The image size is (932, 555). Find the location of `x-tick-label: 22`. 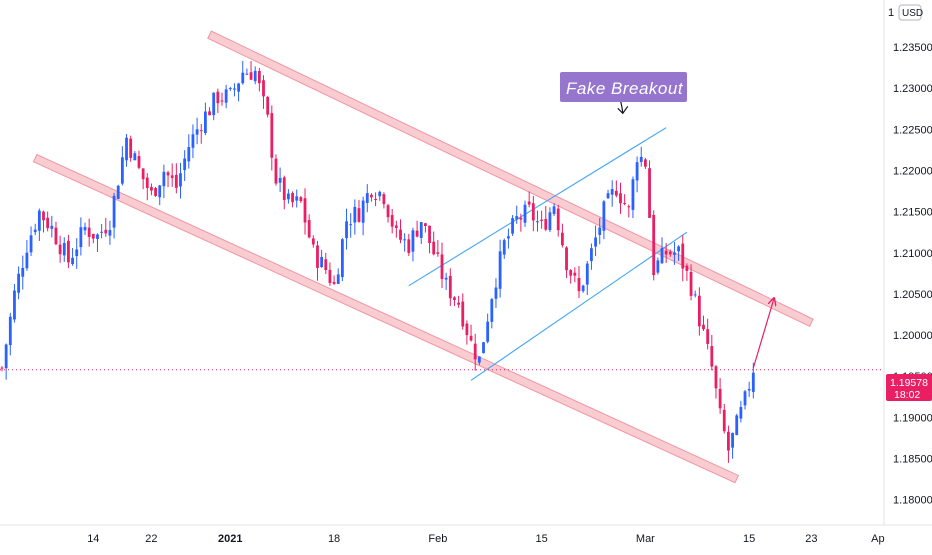

x-tick-label: 22 is located at coordinates (151, 539).